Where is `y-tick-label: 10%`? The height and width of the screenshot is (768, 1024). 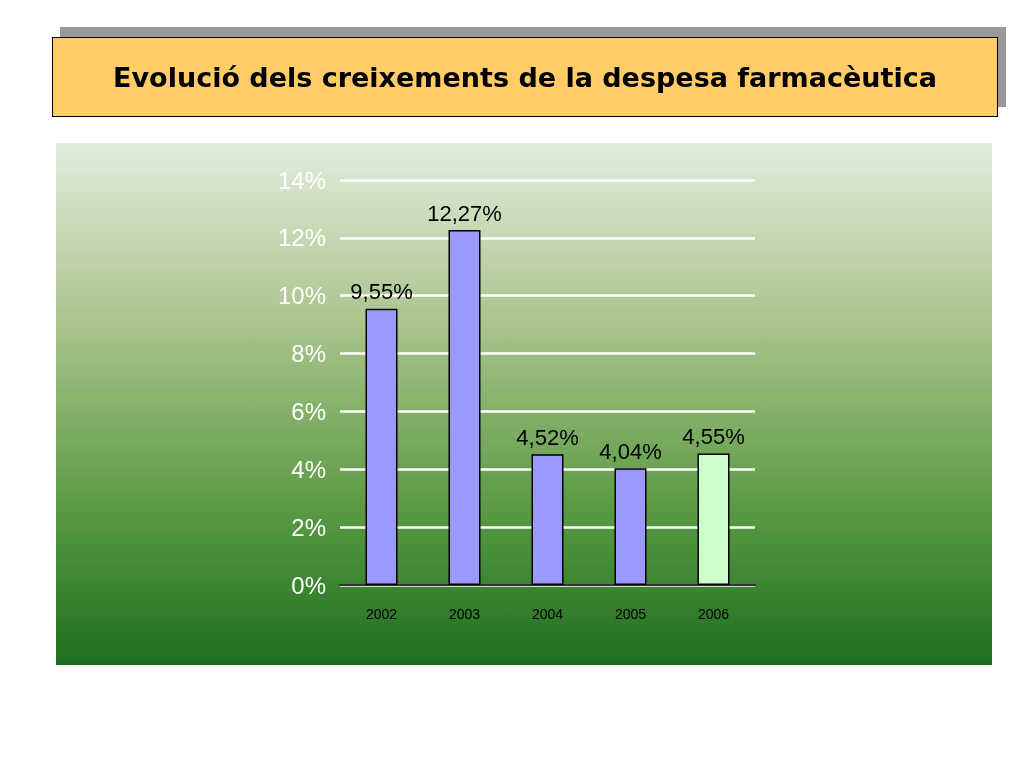 y-tick-label: 10% is located at coordinates (301, 296).